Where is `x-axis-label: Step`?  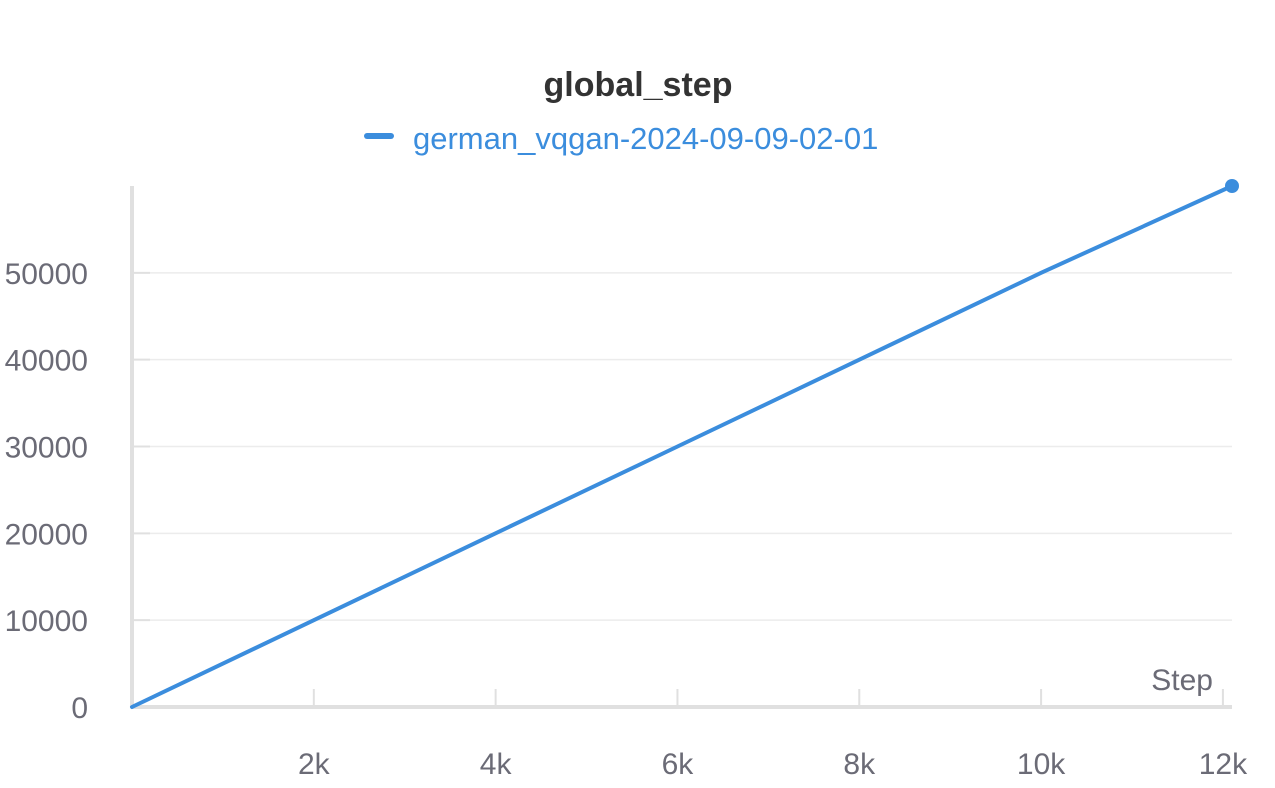 x-axis-label: Step is located at coordinates (1182, 680).